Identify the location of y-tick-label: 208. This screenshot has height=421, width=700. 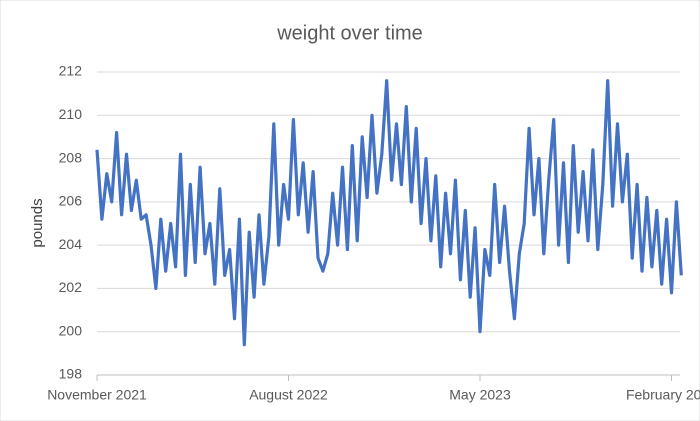
(71, 157).